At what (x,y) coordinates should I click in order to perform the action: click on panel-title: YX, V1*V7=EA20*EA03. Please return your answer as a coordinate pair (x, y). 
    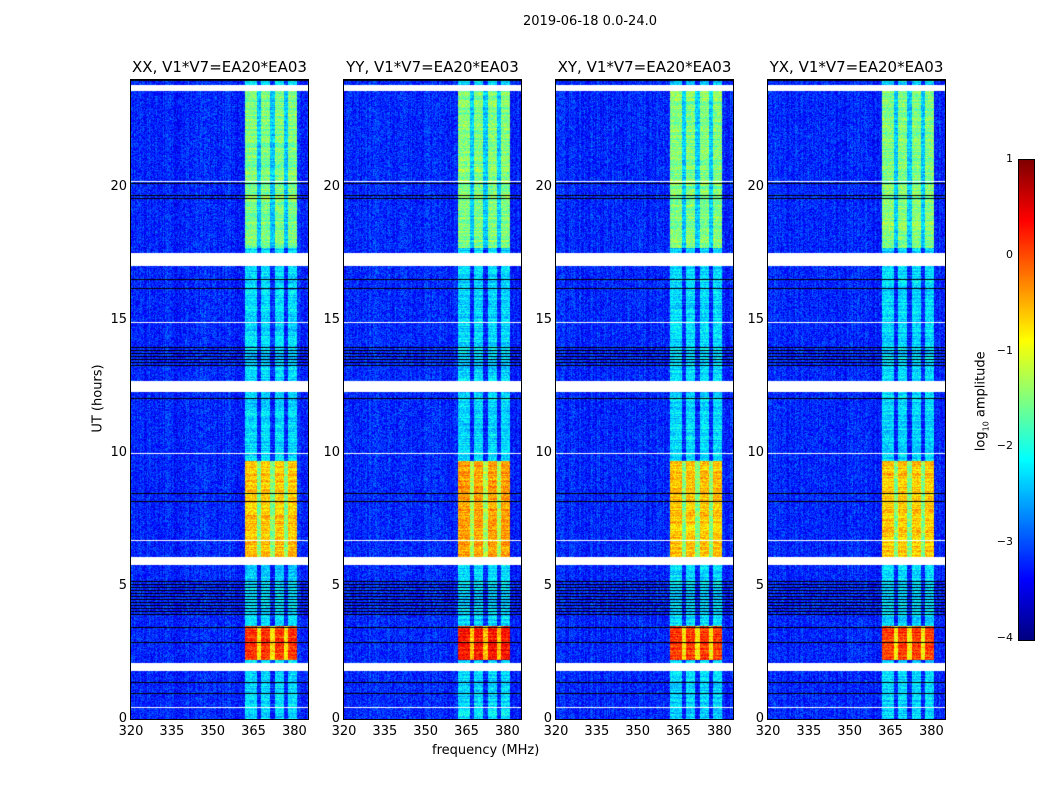
    Looking at the image, I should click on (856, 67).